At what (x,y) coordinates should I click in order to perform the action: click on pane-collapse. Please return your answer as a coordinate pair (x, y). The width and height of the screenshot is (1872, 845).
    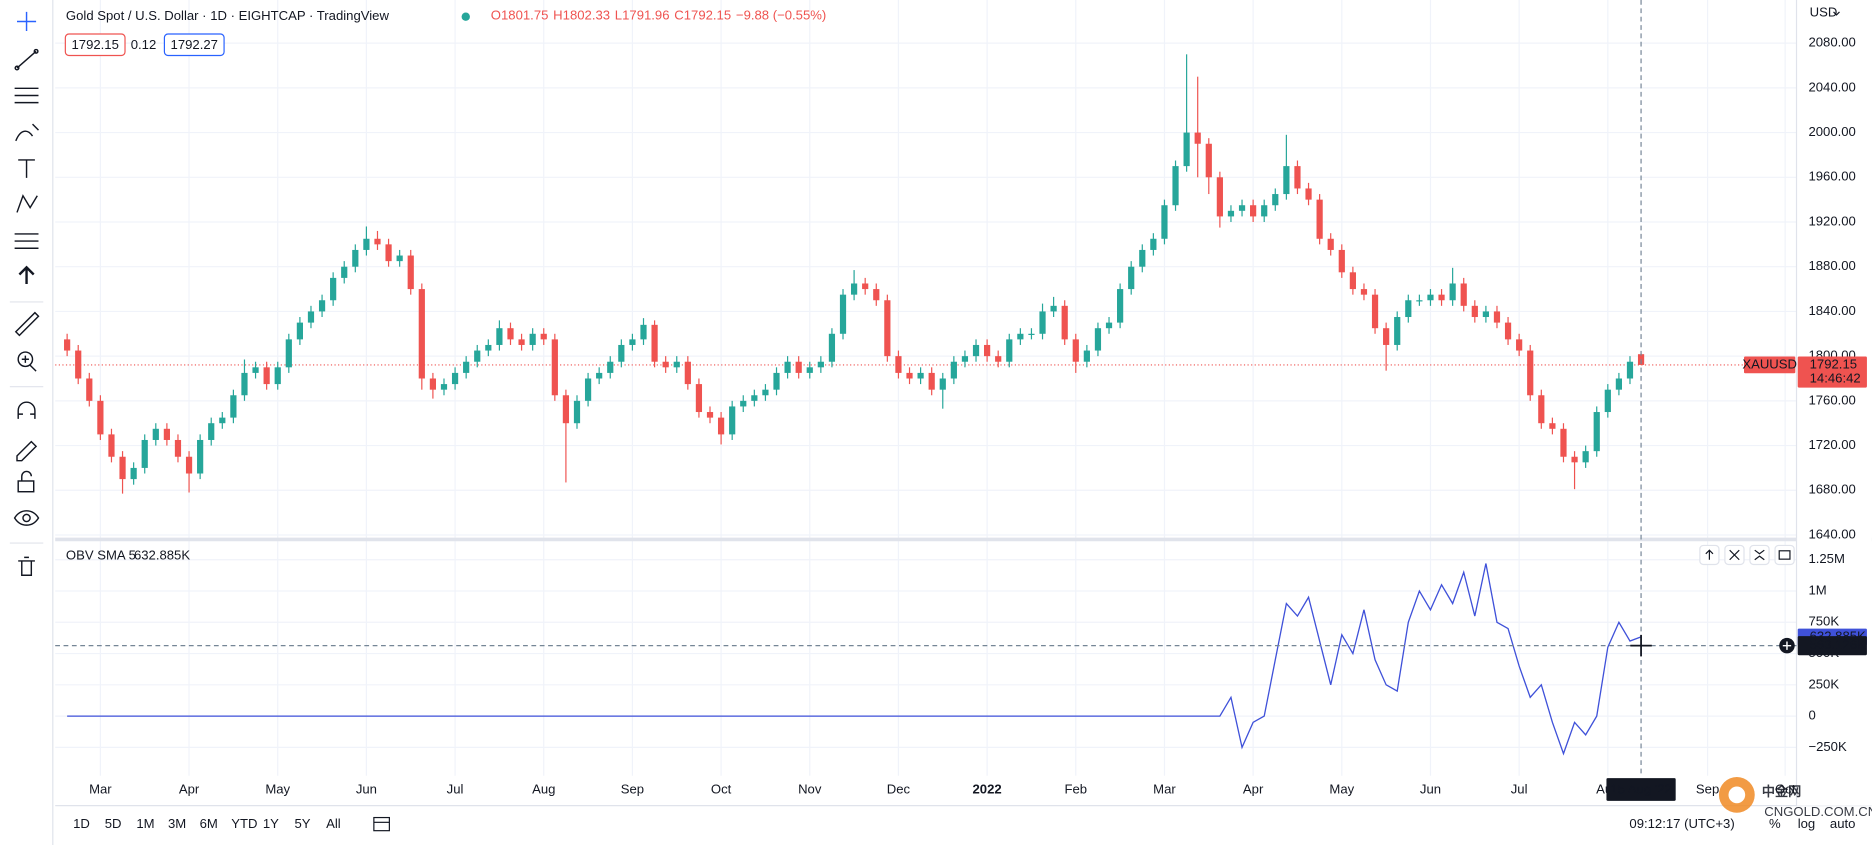
    Looking at the image, I should click on (1759, 555).